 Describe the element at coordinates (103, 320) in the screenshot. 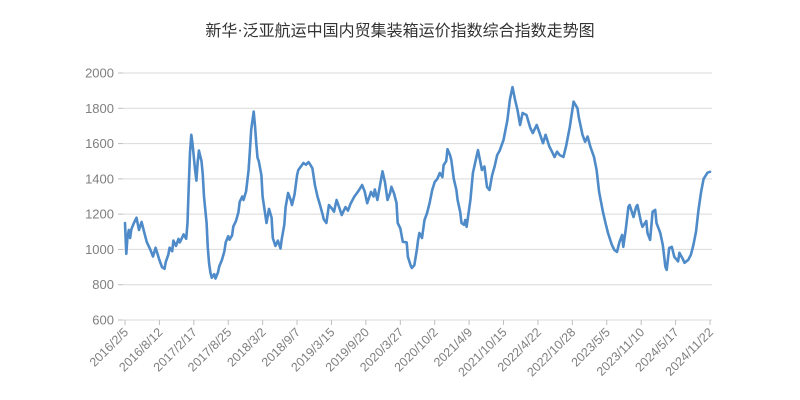

I see `y-axis-label: 600` at that location.